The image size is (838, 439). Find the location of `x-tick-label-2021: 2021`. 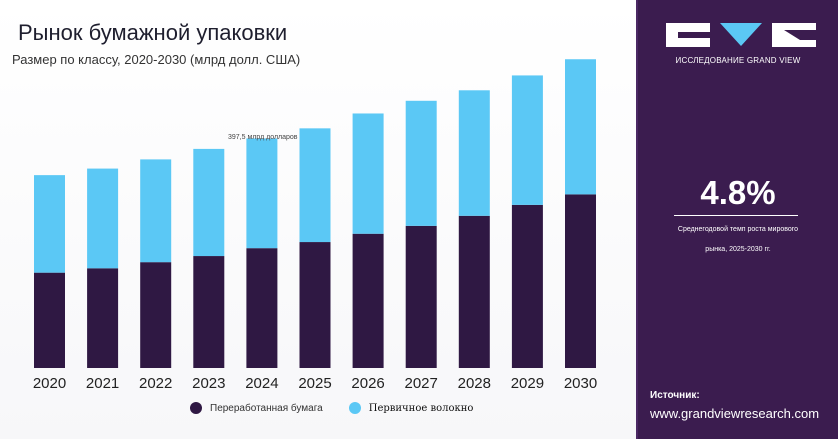

x-tick-label-2021: 2021 is located at coordinates (102, 383).